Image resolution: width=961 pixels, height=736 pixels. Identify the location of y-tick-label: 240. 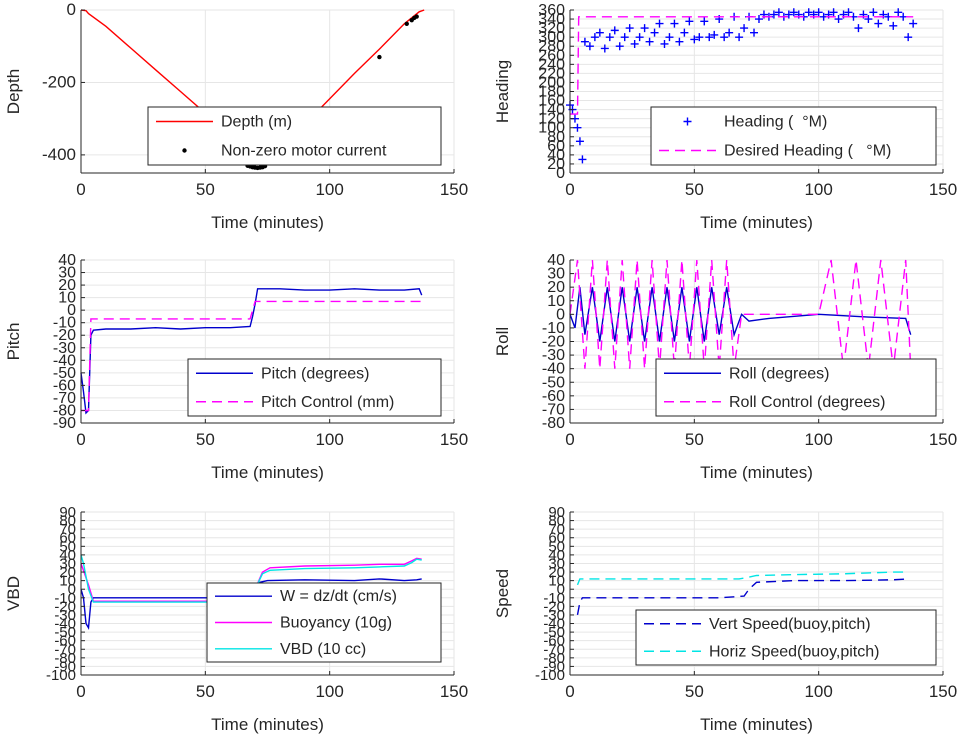
(551, 64).